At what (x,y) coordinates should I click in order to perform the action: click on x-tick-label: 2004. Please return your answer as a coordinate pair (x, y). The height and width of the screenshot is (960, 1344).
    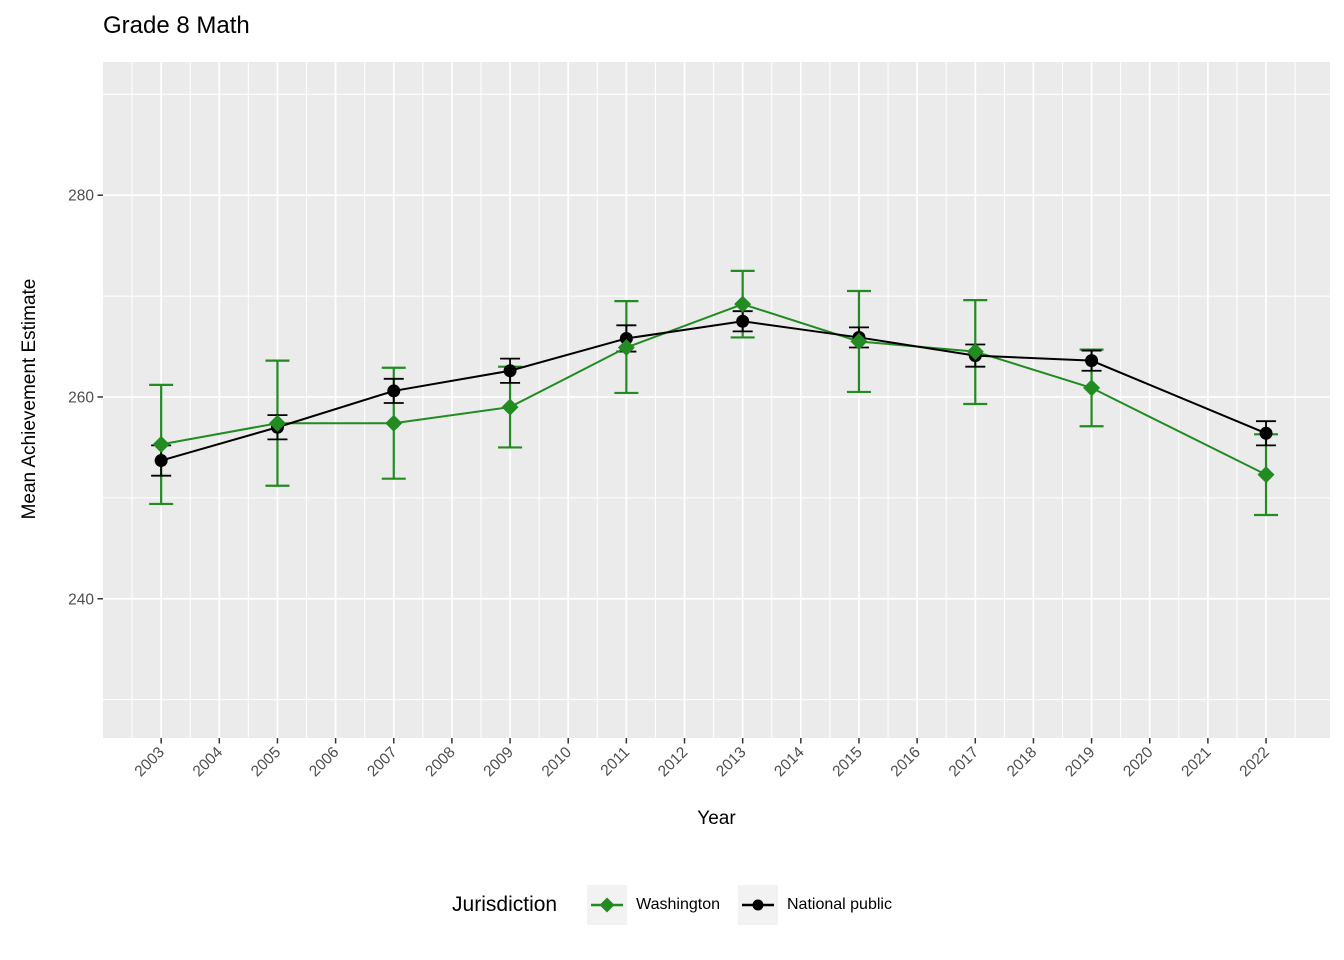
    Looking at the image, I should click on (208, 762).